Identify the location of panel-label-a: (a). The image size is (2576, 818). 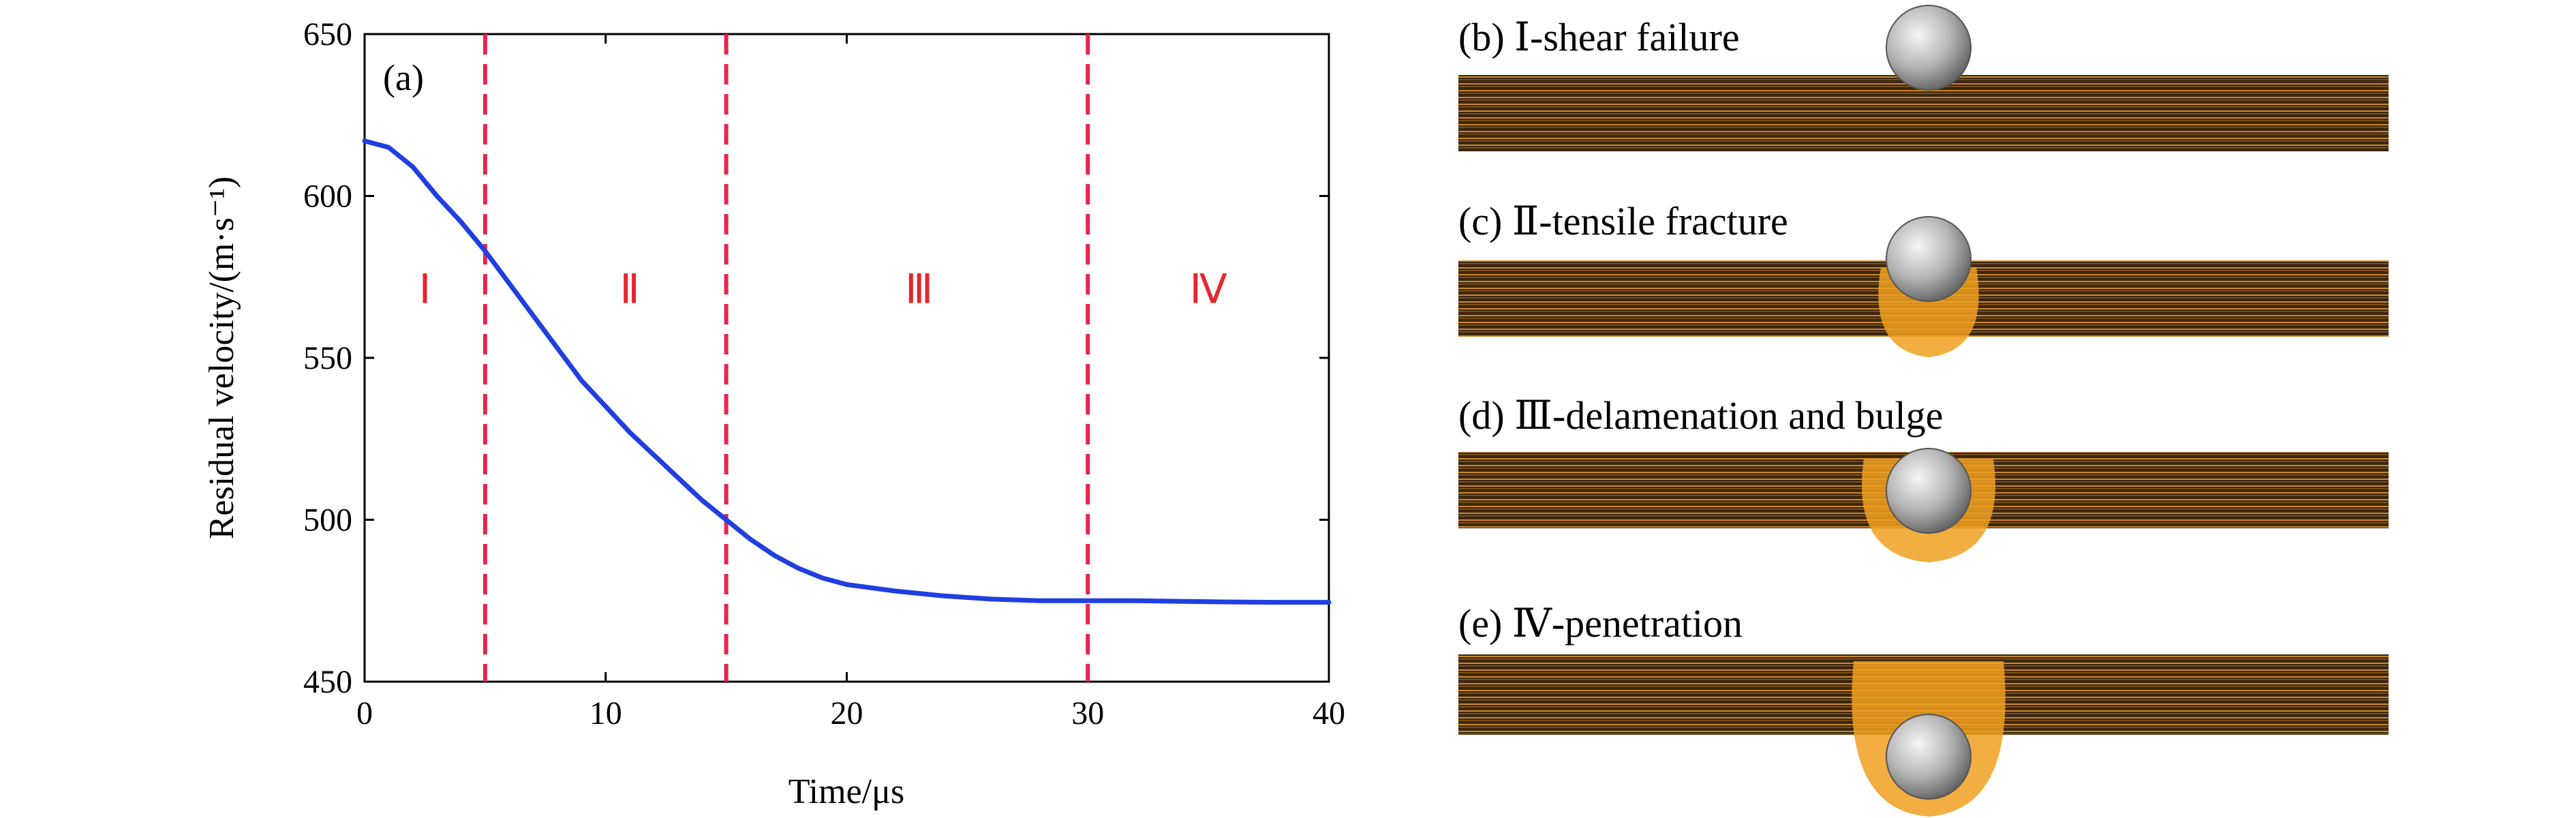
(403, 77).